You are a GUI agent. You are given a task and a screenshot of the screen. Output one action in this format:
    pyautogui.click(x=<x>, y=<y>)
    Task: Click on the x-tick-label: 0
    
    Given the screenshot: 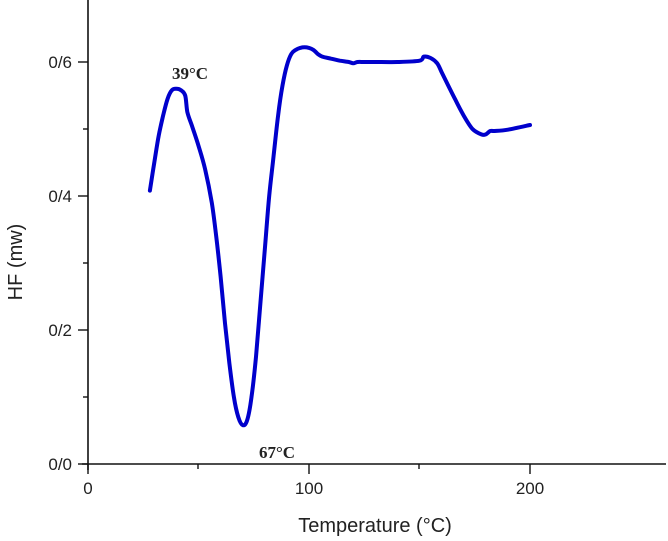 What is the action you would take?
    pyautogui.click(x=87, y=488)
    